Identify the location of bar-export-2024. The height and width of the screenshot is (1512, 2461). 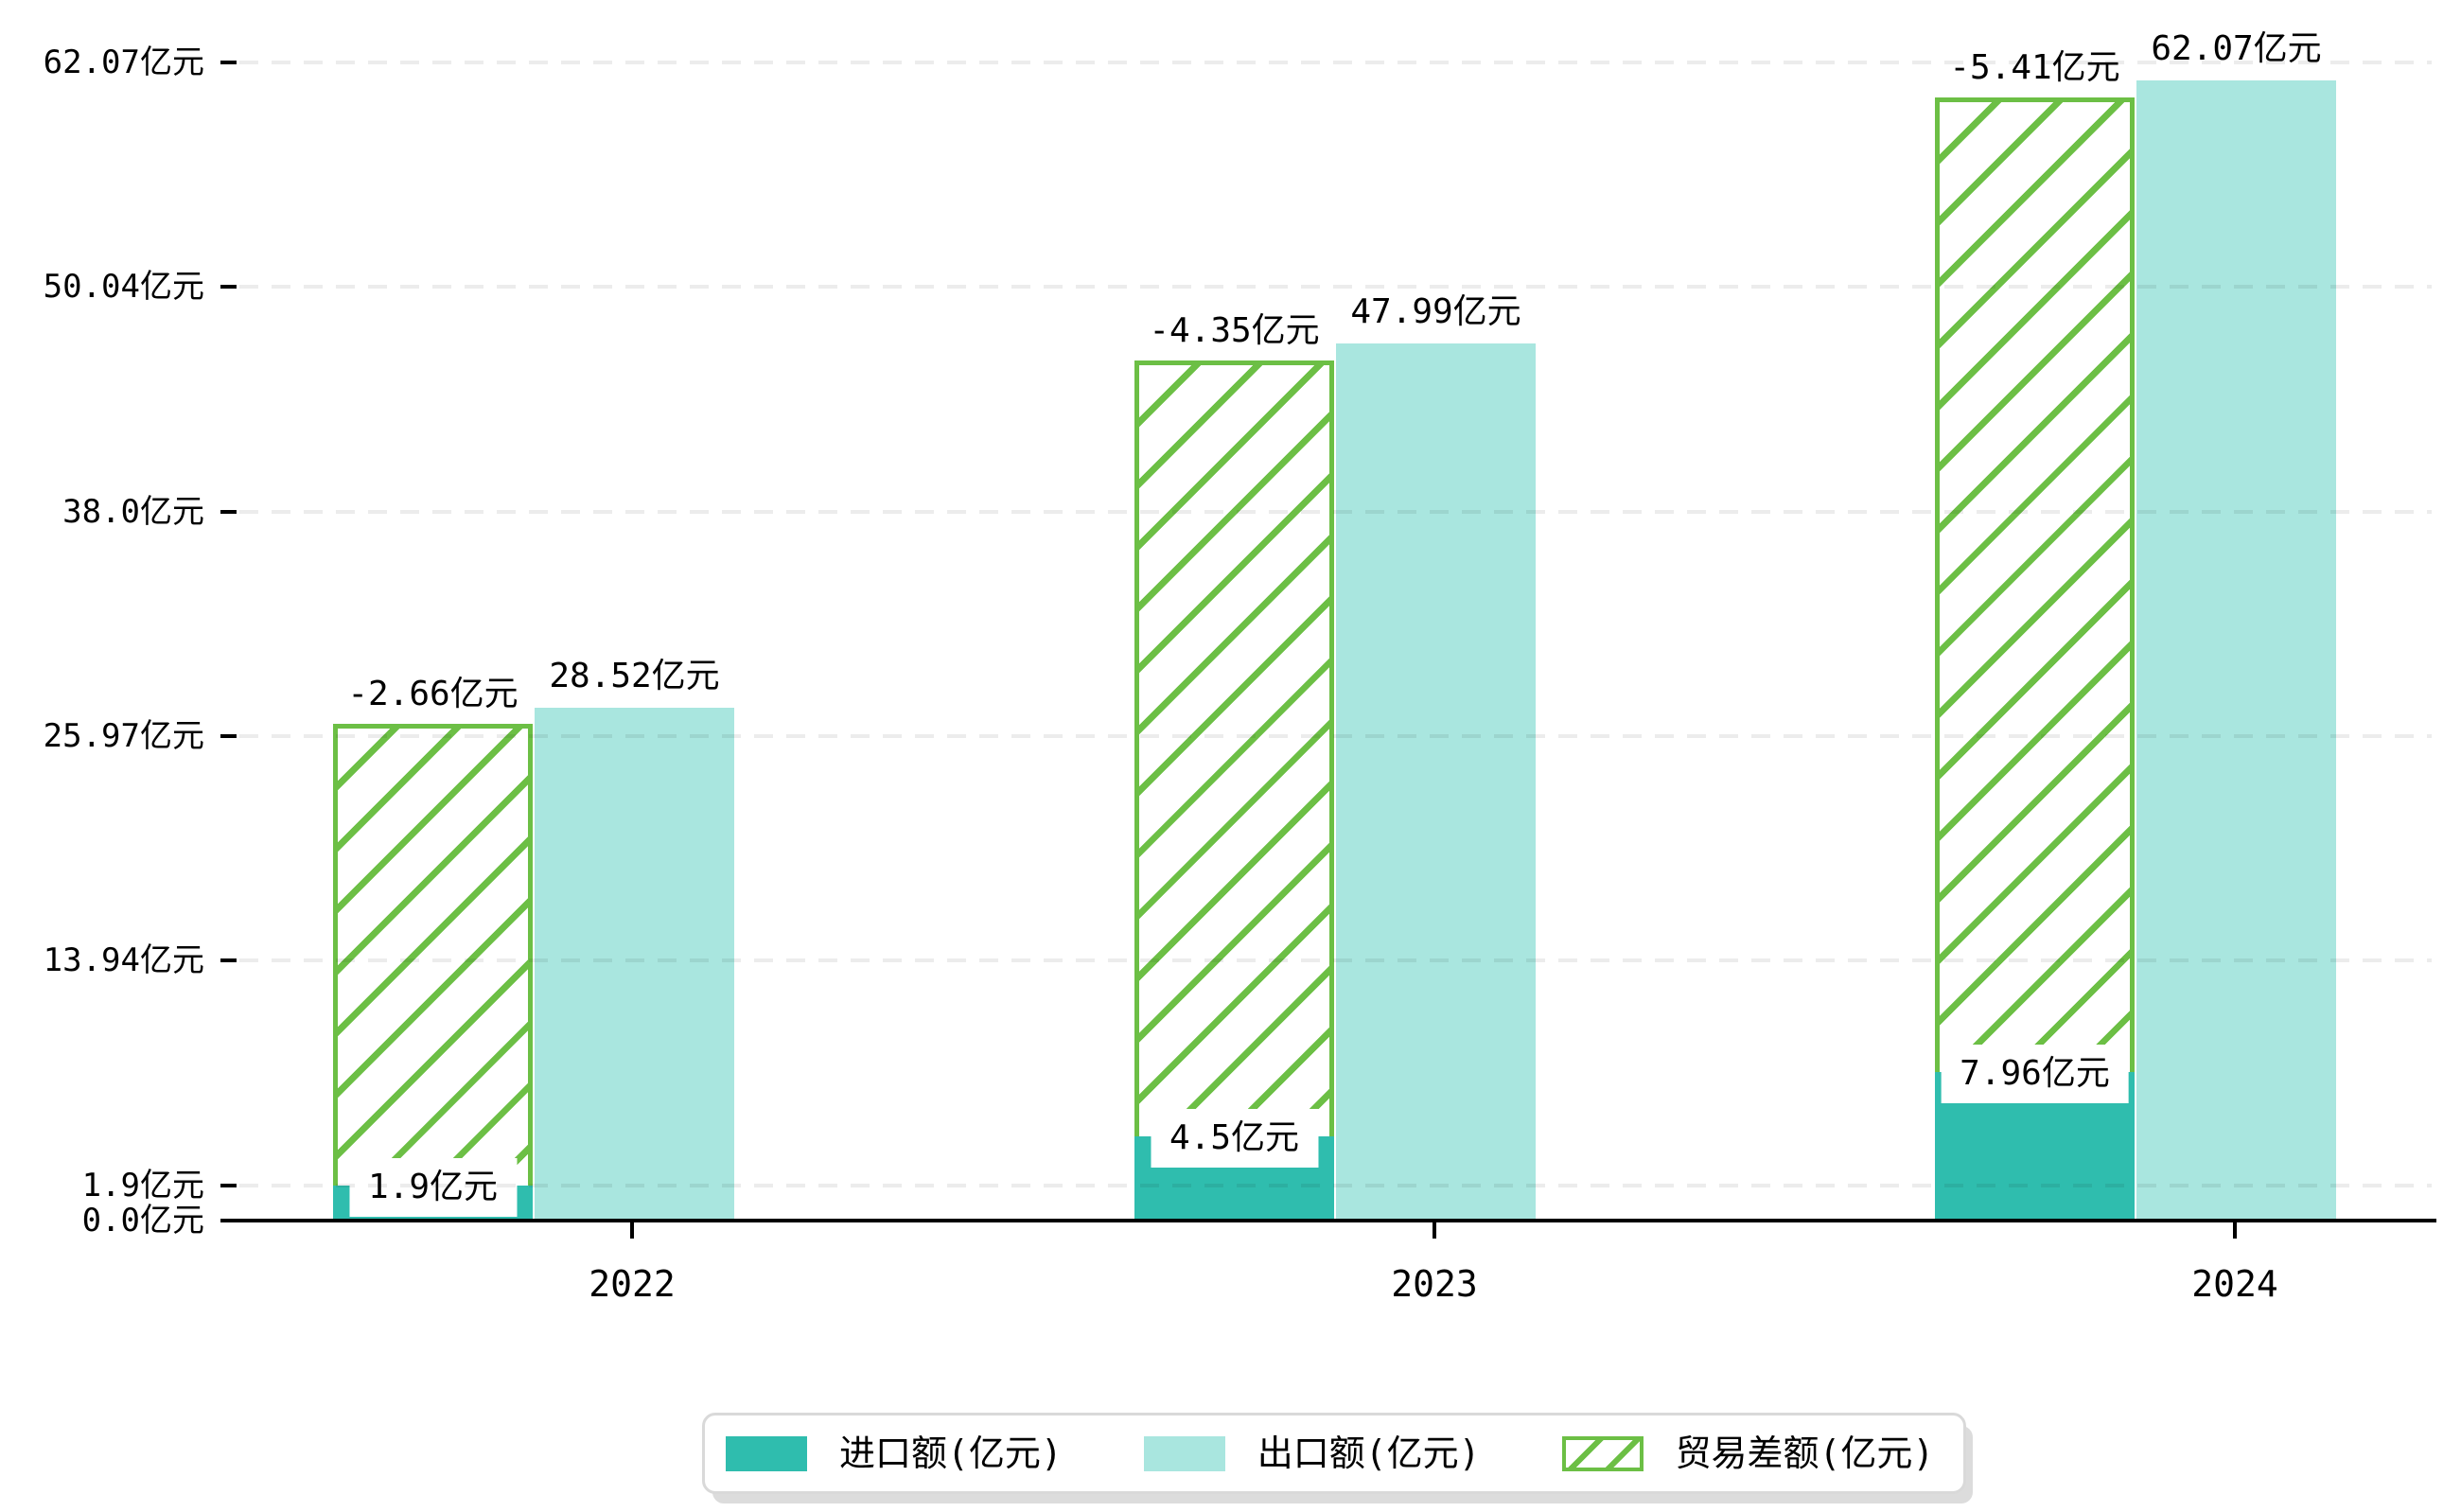
(2236, 650).